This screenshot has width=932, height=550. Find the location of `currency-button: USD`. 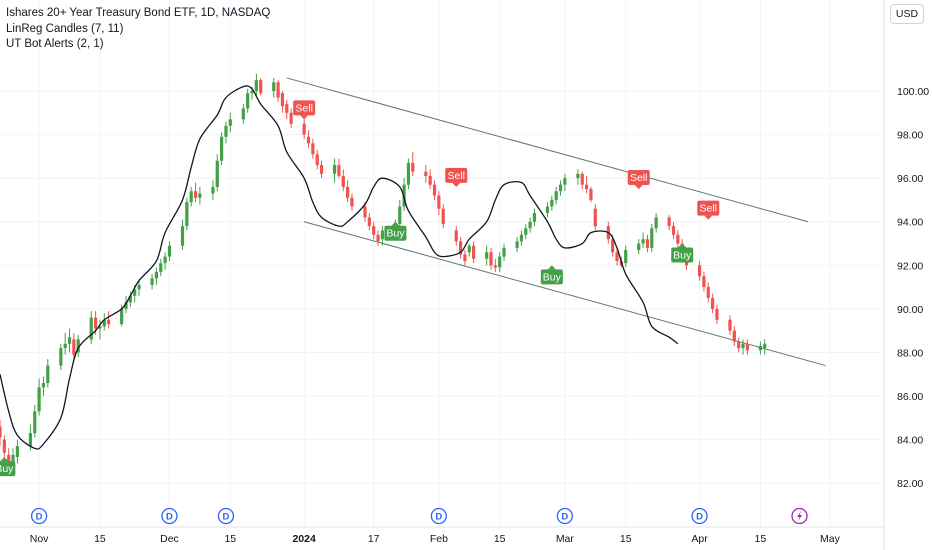

currency-button: USD is located at coordinates (907, 14).